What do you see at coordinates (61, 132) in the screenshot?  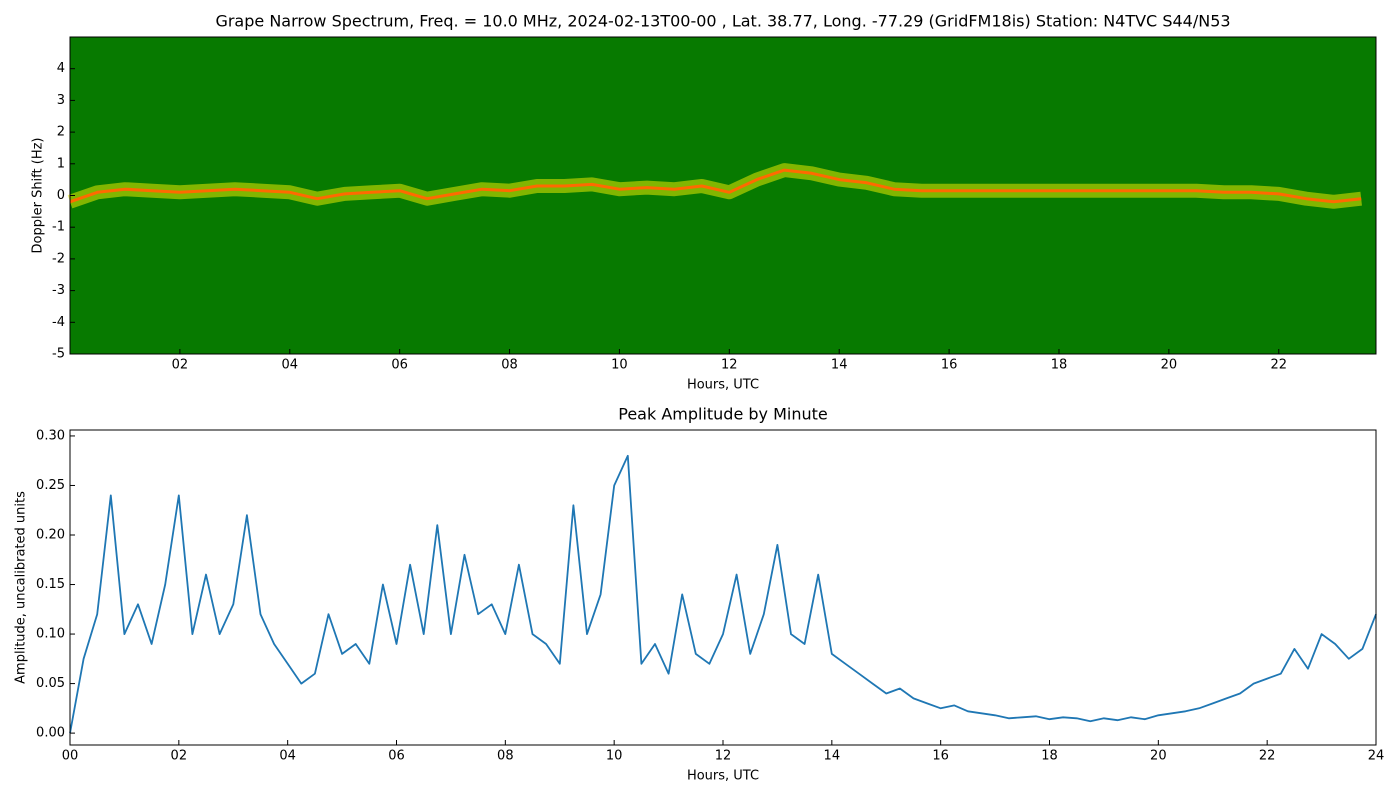 I see `y-tick-label: 2` at bounding box center [61, 132].